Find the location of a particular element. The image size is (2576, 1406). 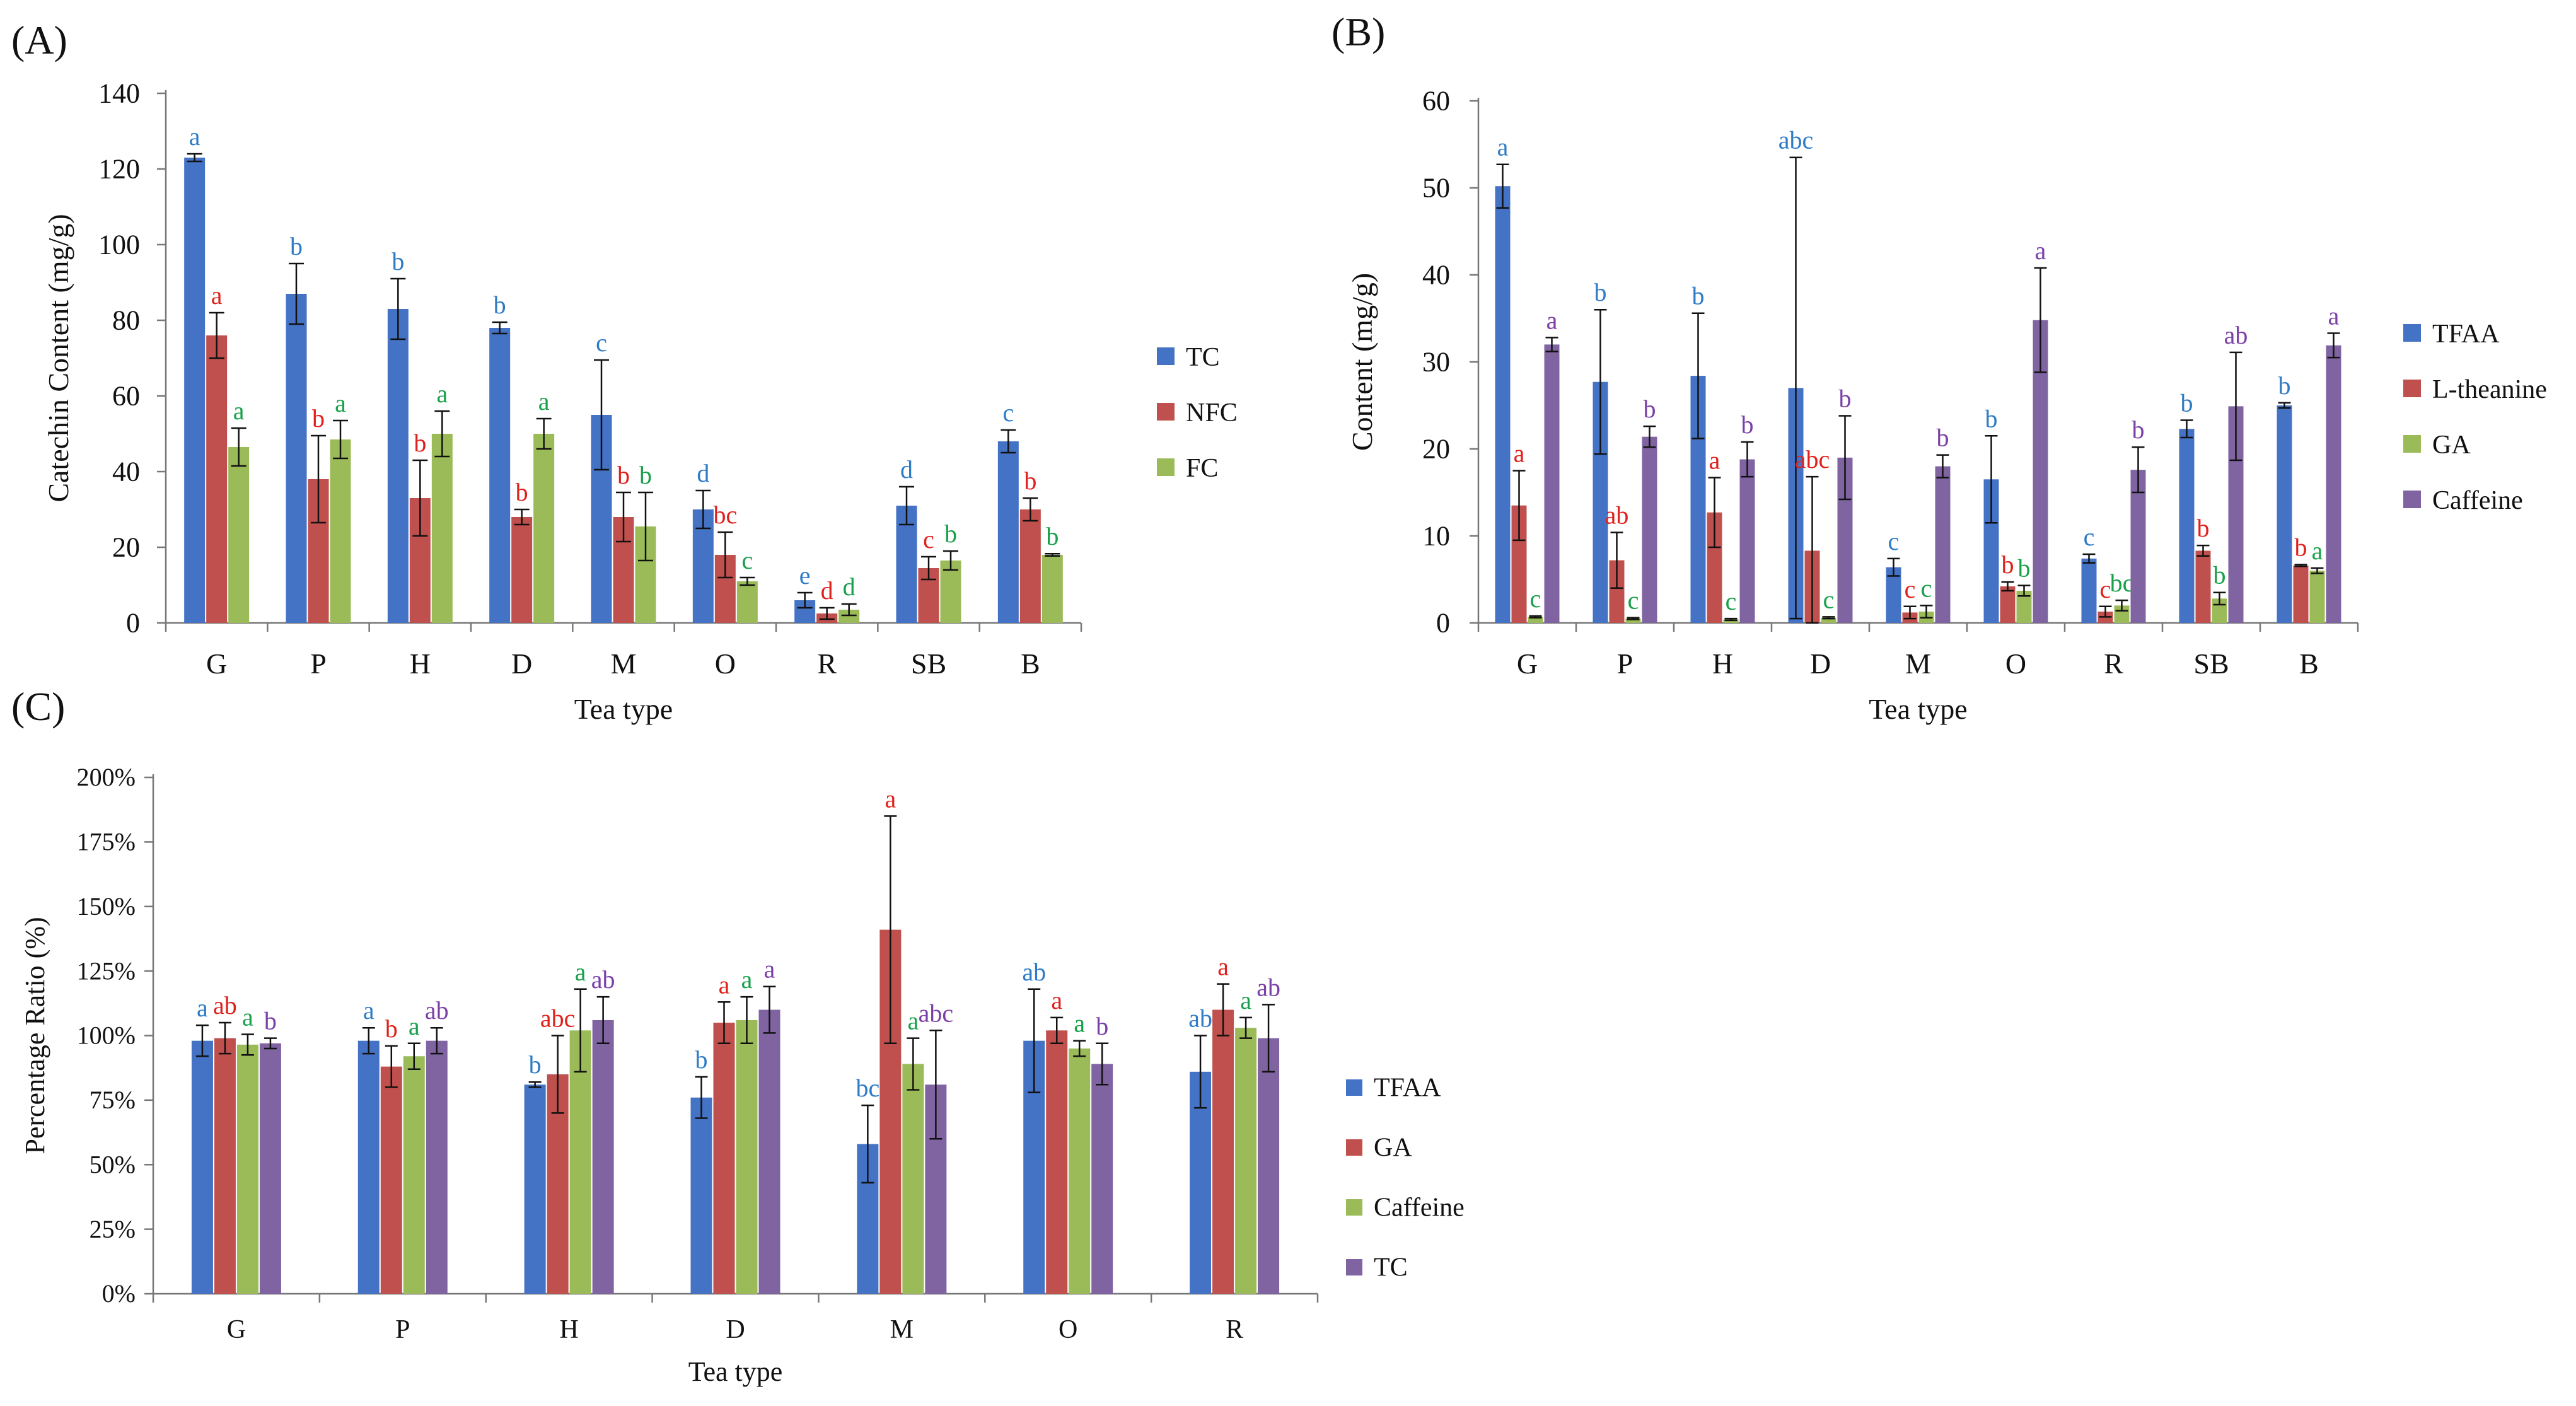

x-axis-title: Tea type is located at coordinates (1918, 709).